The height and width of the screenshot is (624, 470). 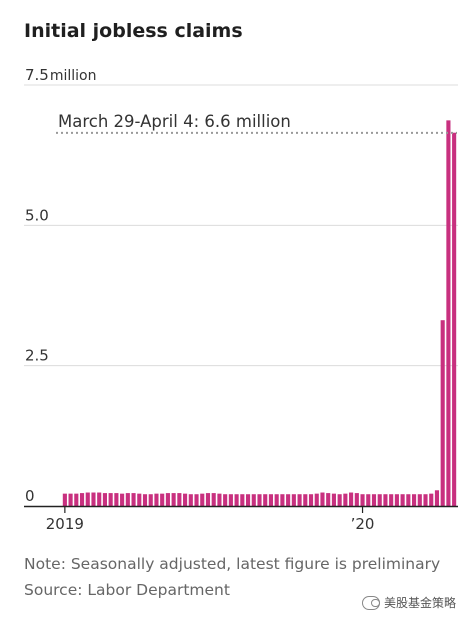 What do you see at coordinates (37, 356) in the screenshot?
I see `y-tick-label: 2.5` at bounding box center [37, 356].